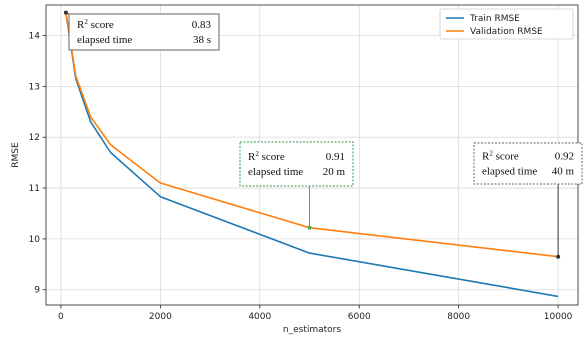 This screenshot has height=340, width=588. I want to click on x-tick-label: 8000, so click(458, 317).